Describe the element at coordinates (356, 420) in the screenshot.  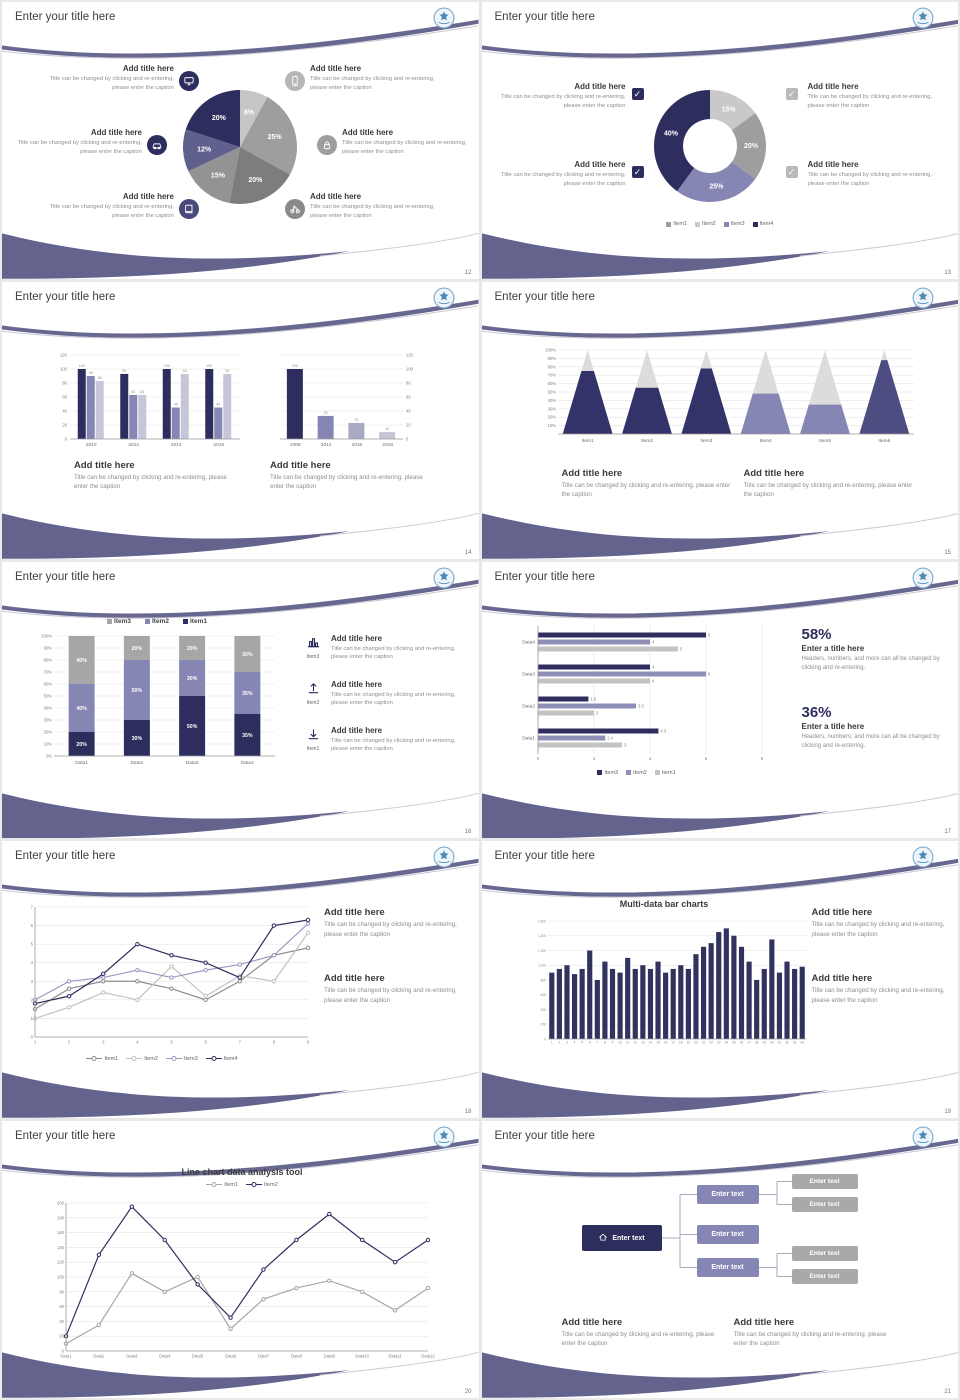
I see `svg-text: 23` at that location.